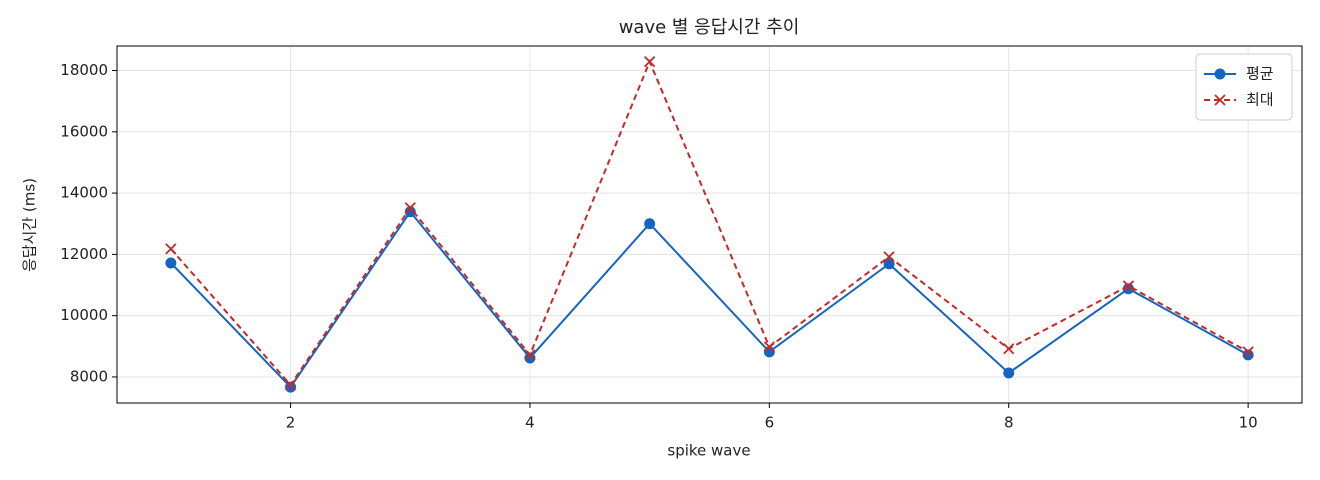 The width and height of the screenshot is (1320, 480). What do you see at coordinates (84, 70) in the screenshot?
I see `y-tick-label: 18000` at bounding box center [84, 70].